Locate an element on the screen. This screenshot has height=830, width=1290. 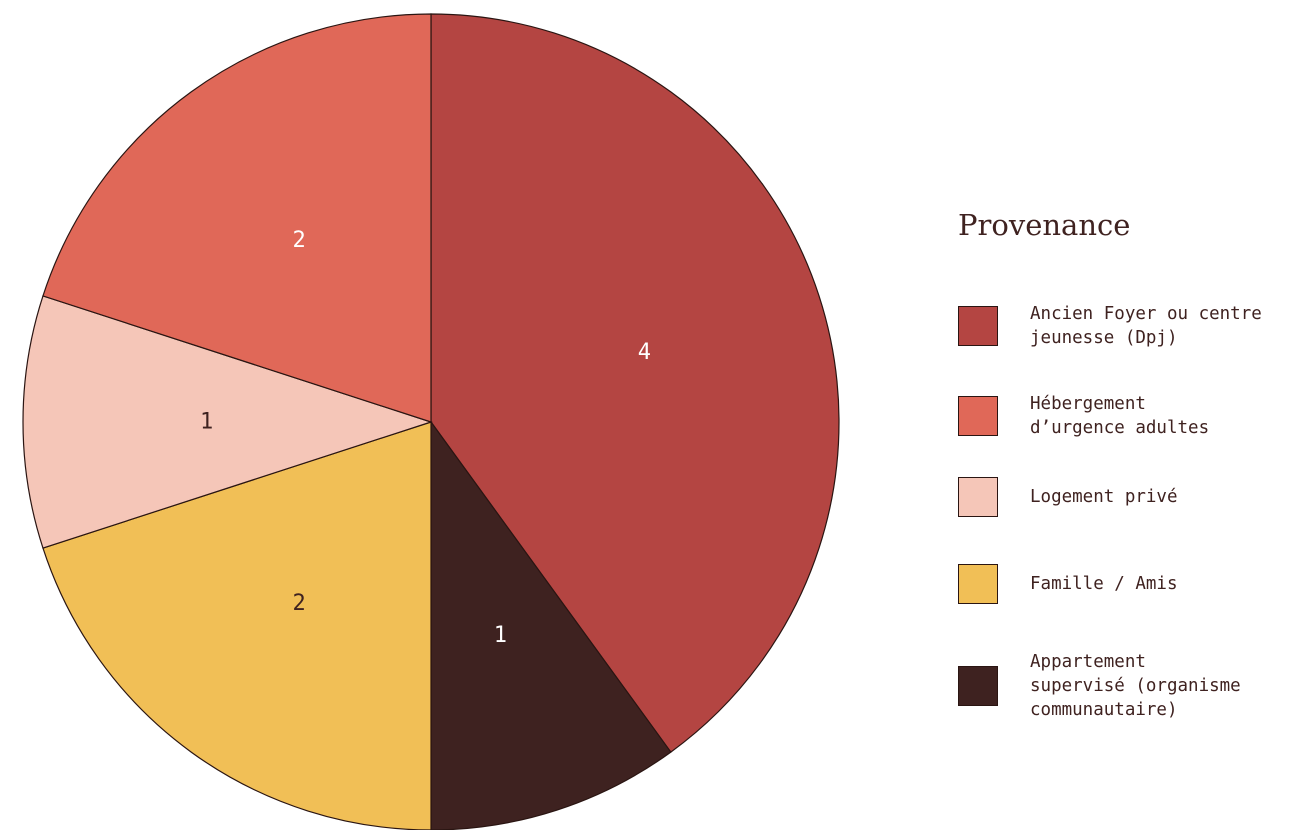
legend-swatch-appartement-supervise is located at coordinates (978, 686).